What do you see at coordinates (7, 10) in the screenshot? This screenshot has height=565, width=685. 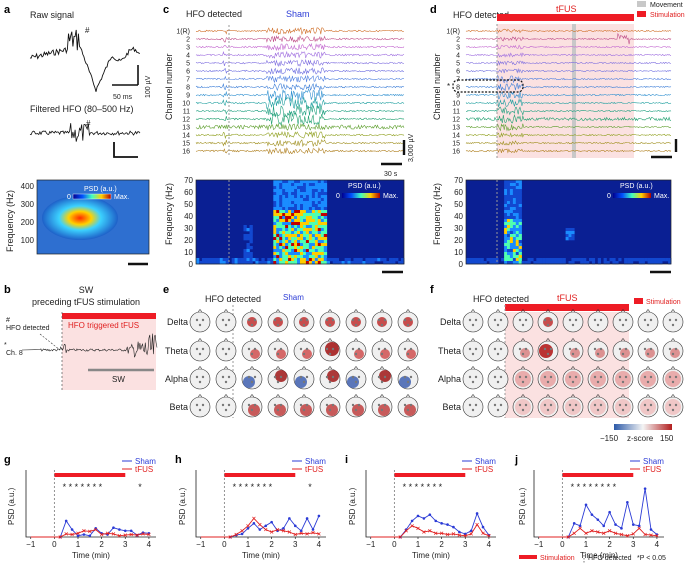 I see `panel-letter-a: a` at bounding box center [7, 10].